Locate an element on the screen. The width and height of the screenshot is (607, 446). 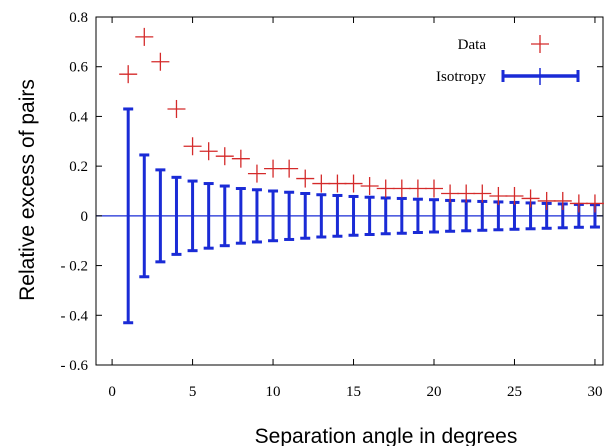
y-tick-label: - 0.6 is located at coordinates (75, 366).